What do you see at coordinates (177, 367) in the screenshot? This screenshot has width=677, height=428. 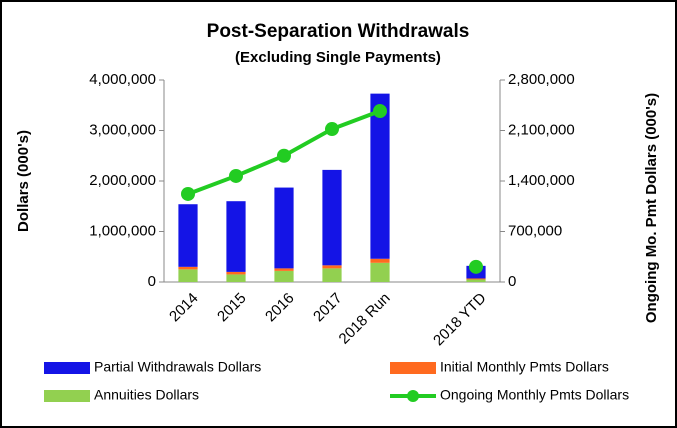 I see `legend-label: Partial Withdrawals Dollars` at bounding box center [177, 367].